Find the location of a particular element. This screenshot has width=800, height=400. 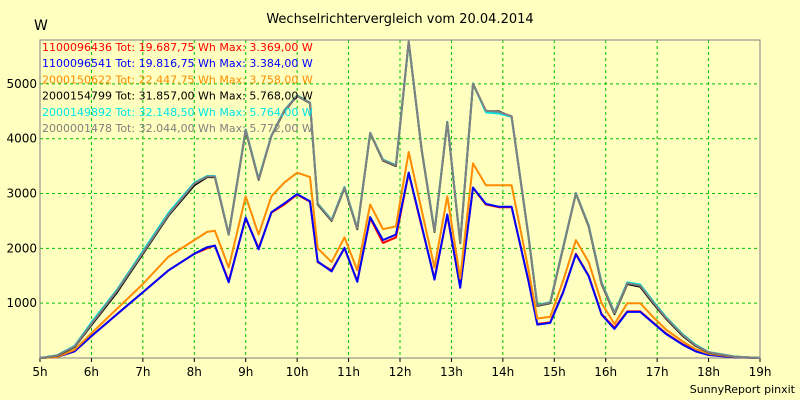

y-tick-label: 3000 is located at coordinates (21, 194).